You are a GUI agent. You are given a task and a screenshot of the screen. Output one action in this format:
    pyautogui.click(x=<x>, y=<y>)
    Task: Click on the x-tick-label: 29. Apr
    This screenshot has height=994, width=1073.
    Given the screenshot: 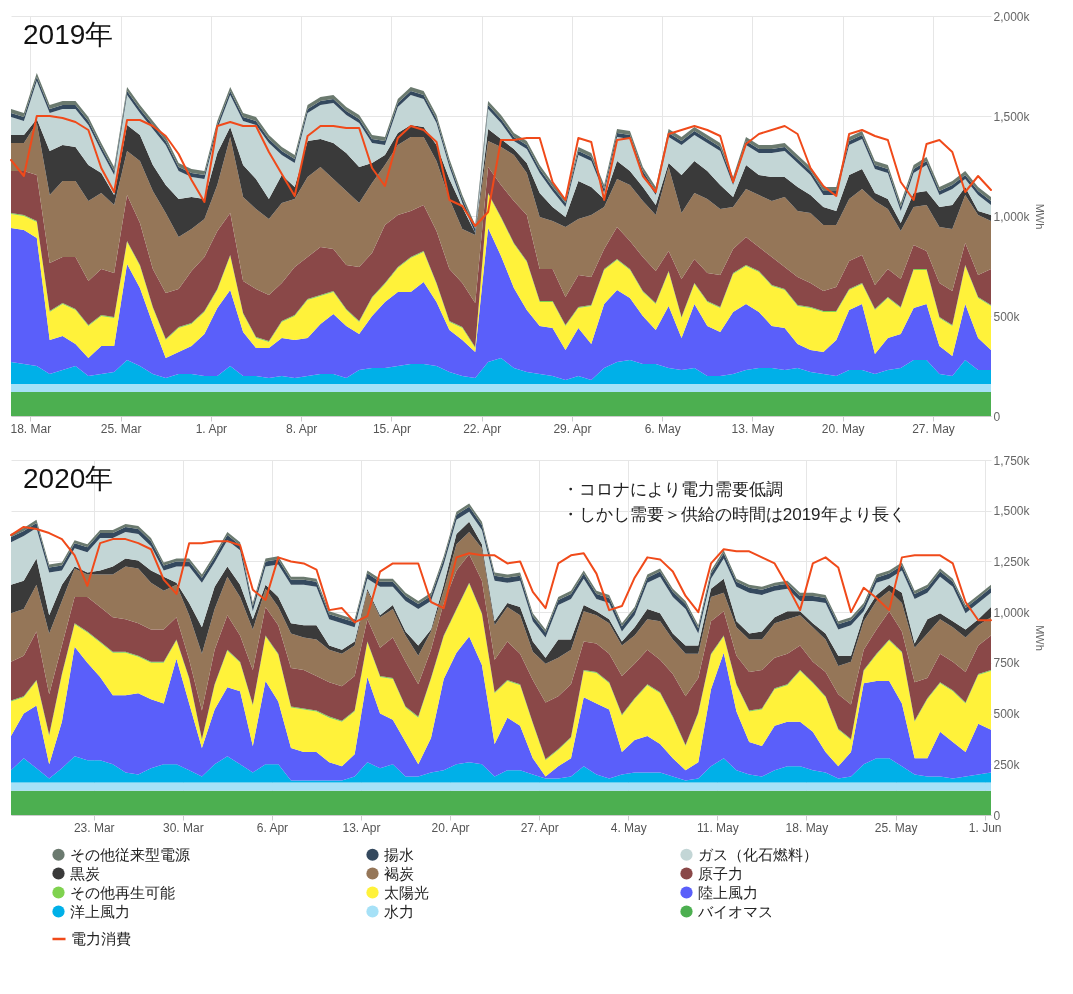 What is the action you would take?
    pyautogui.click(x=572, y=428)
    